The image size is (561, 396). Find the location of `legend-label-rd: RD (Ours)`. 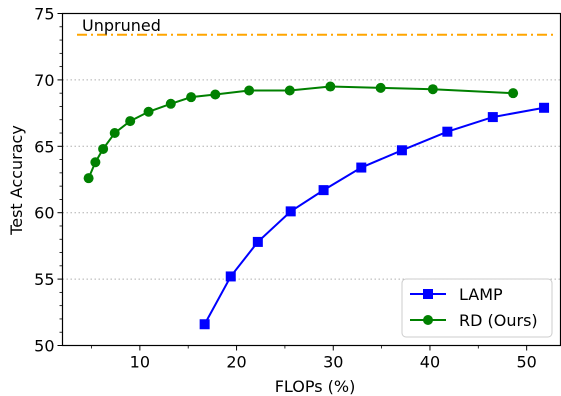

legend-label-rd: RD (Ours) is located at coordinates (498, 320).